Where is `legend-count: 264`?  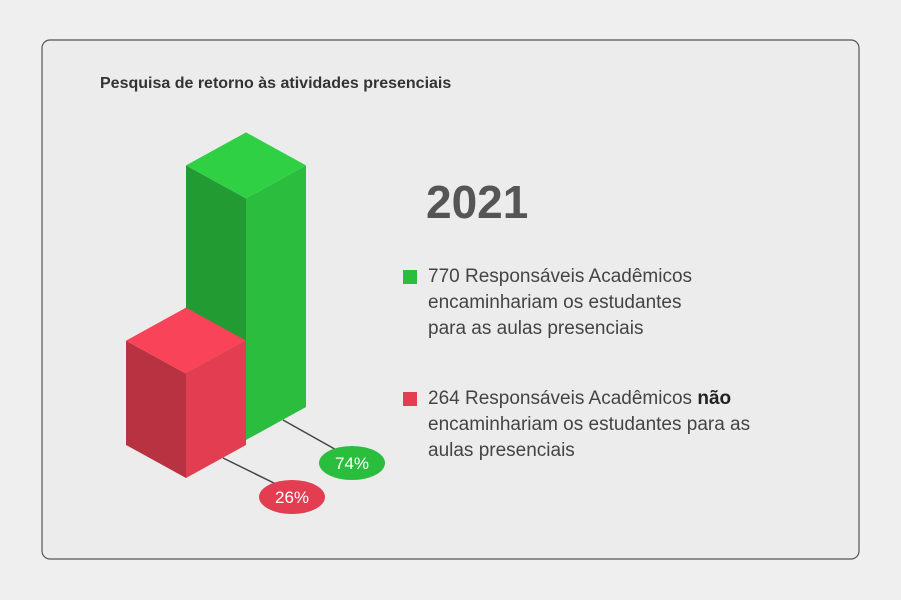
legend-count: 264 is located at coordinates (444, 398).